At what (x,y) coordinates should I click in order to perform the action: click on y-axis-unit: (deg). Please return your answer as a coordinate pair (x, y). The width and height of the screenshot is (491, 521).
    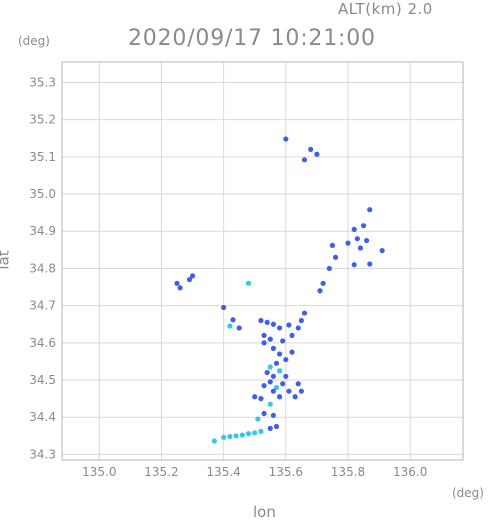
    Looking at the image, I should click on (34, 41).